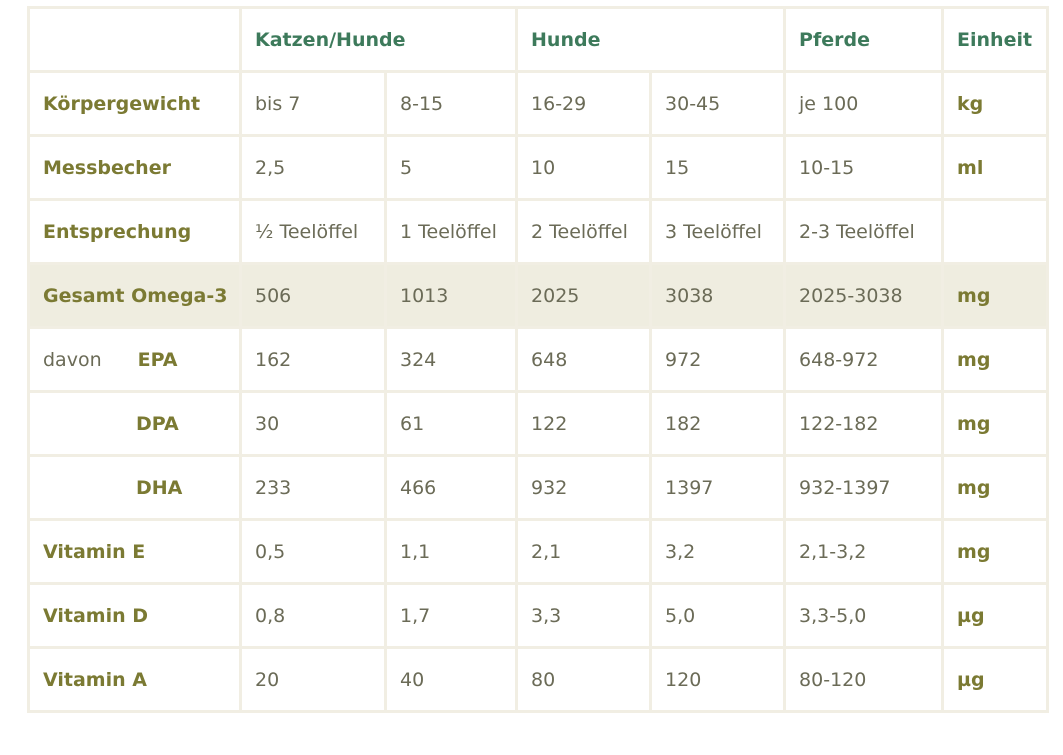  Describe the element at coordinates (134, 167) in the screenshot. I see `row-label: Messbecher` at that location.